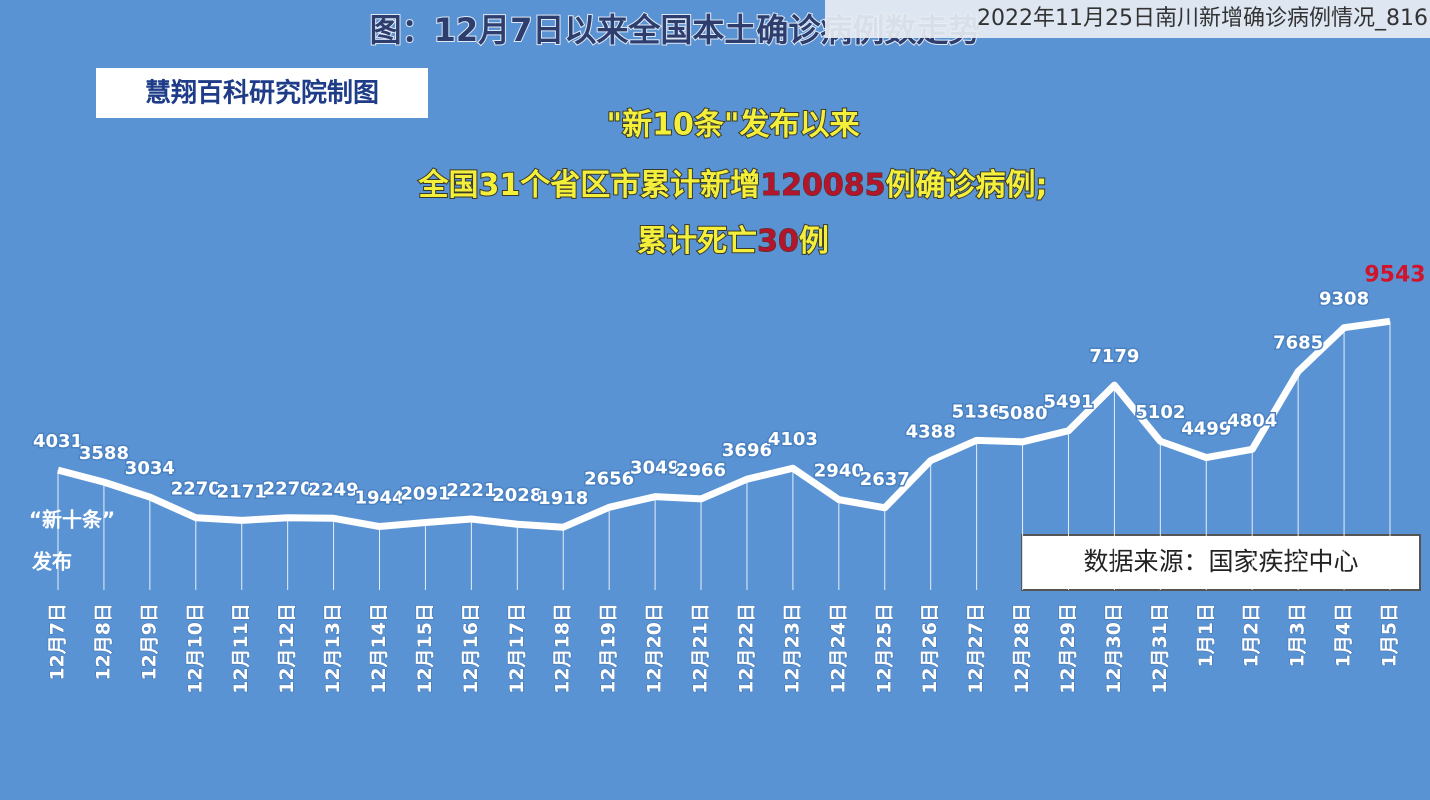 The width and height of the screenshot is (1430, 800). What do you see at coordinates (589, 185) in the screenshot?
I see `annotation-part: 全国31个省区市累计新增` at bounding box center [589, 185].